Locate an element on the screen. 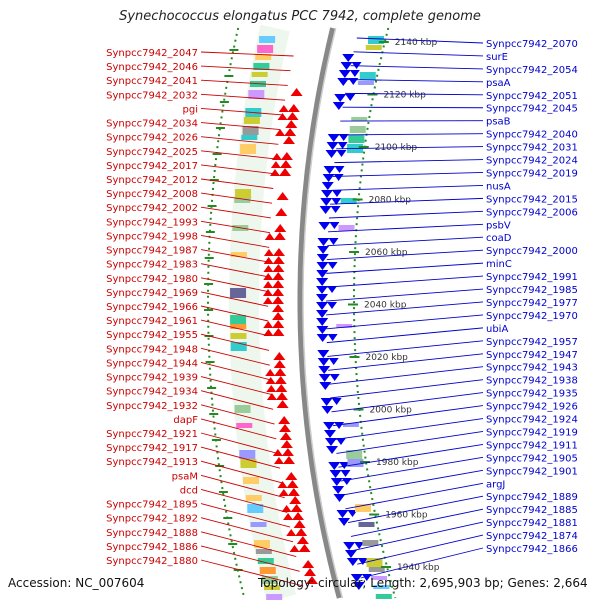 The width and height of the screenshot is (600, 600). left-gene-label: Synpcc7942_1913 is located at coordinates (152, 462).